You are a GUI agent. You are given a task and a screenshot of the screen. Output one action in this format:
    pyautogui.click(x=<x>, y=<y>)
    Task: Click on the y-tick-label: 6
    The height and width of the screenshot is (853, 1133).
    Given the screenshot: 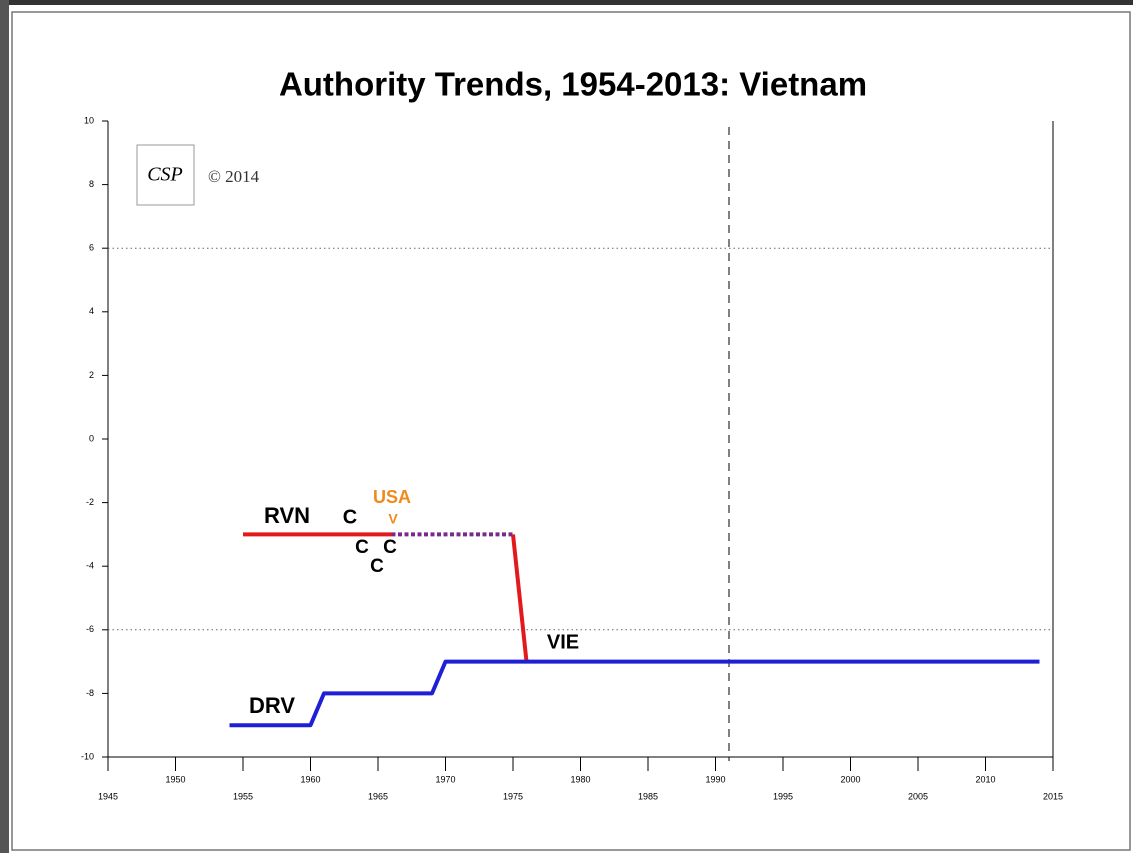 What is the action you would take?
    pyautogui.click(x=91, y=248)
    